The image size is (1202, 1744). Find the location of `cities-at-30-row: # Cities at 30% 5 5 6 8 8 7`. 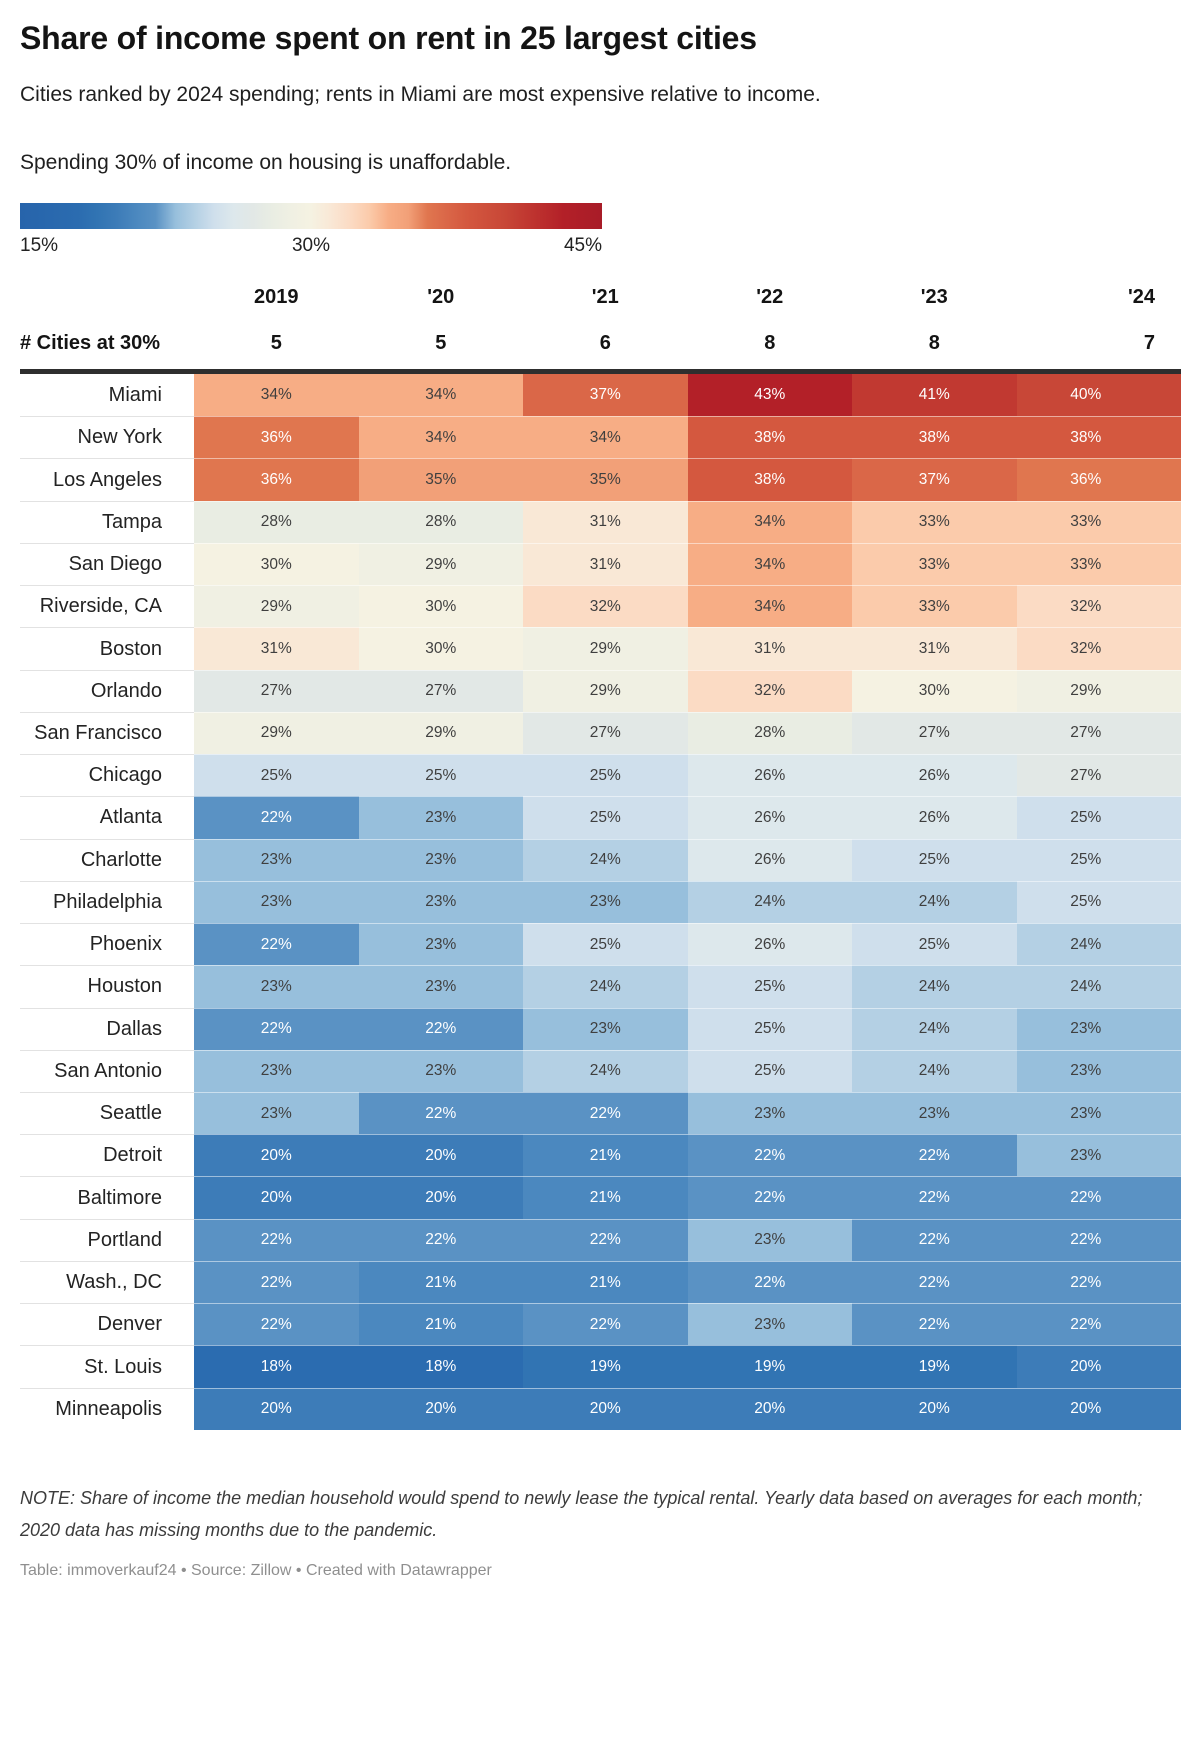

cities-at-30-row: # Cities at 30% 5 5 6 8 8 7 is located at coordinates (600, 343).